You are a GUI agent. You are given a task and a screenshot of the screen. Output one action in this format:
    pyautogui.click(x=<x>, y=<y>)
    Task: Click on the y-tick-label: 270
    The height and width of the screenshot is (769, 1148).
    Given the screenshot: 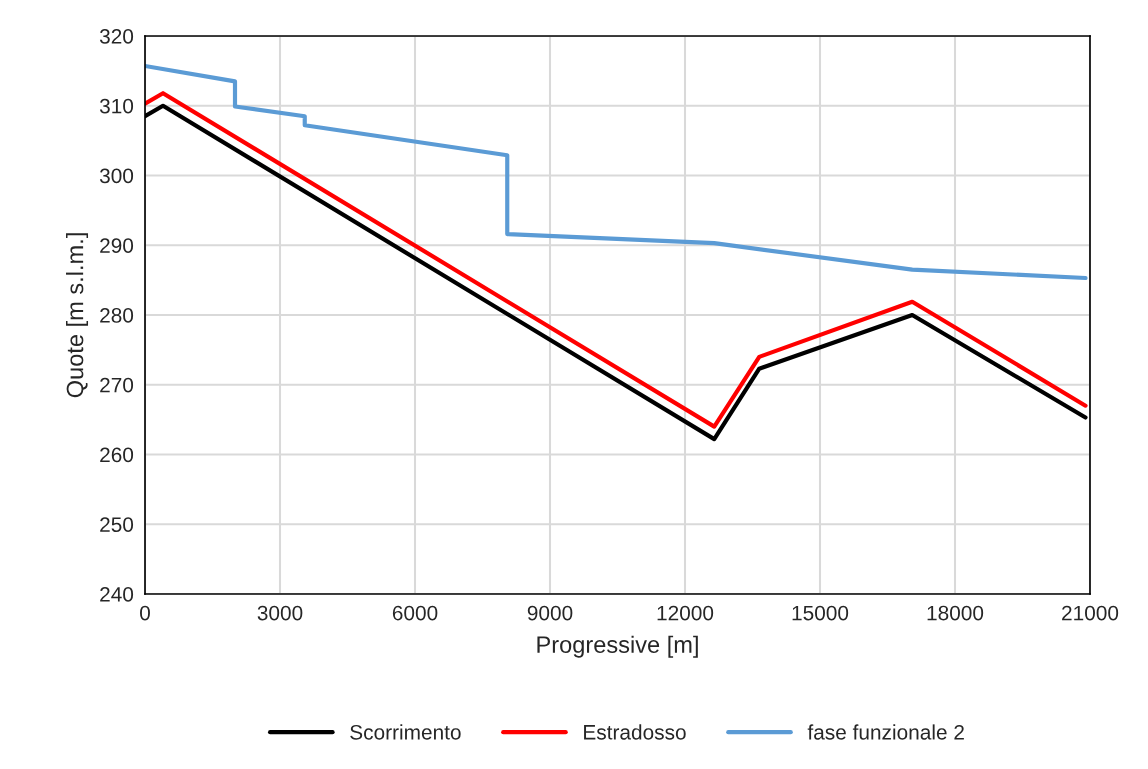 What is the action you would take?
    pyautogui.click(x=117, y=385)
    